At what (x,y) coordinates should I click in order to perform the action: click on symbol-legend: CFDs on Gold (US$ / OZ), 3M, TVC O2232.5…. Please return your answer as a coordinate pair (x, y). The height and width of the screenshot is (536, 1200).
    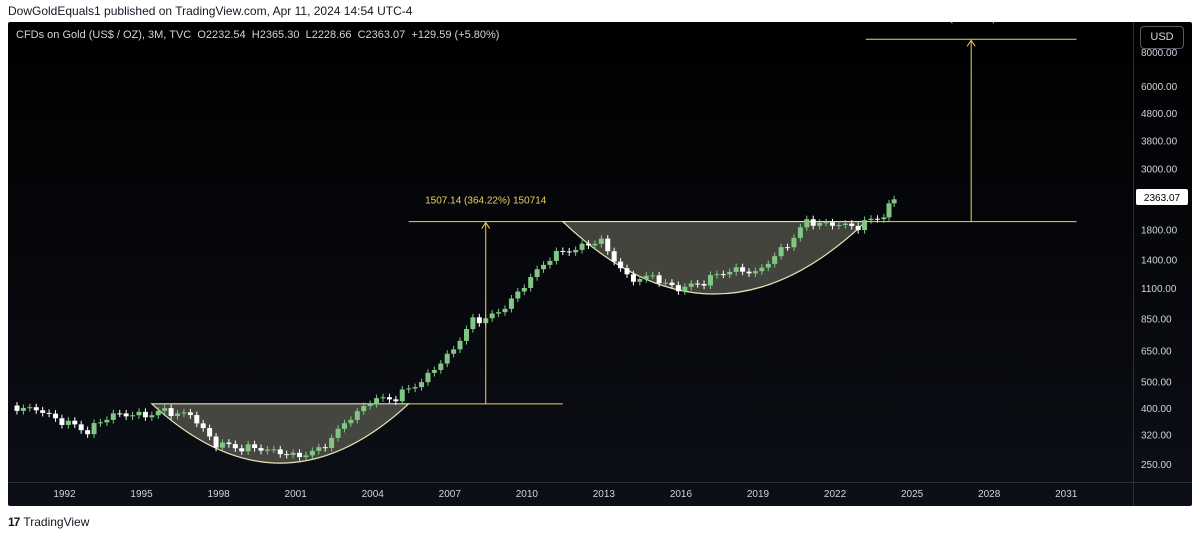
    Looking at the image, I should click on (257, 35).